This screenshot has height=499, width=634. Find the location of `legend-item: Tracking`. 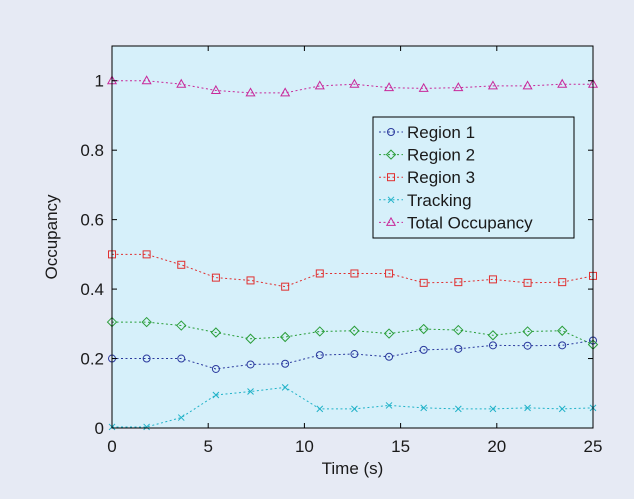

legend-item: Tracking is located at coordinates (425, 200).